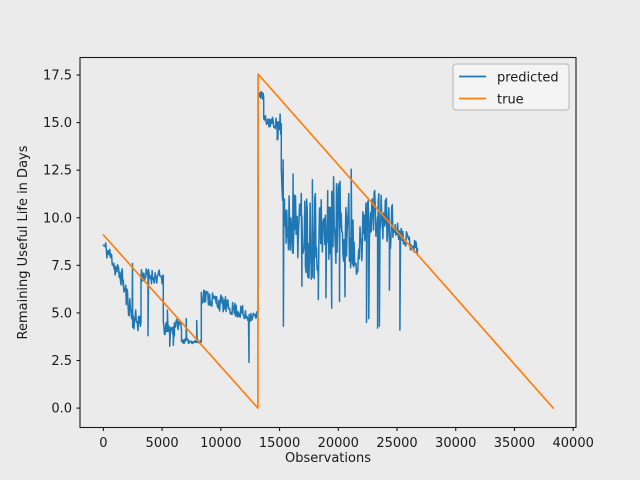 The height and width of the screenshot is (484, 640). I want to click on x-tick-label: 20000, so click(338, 443).